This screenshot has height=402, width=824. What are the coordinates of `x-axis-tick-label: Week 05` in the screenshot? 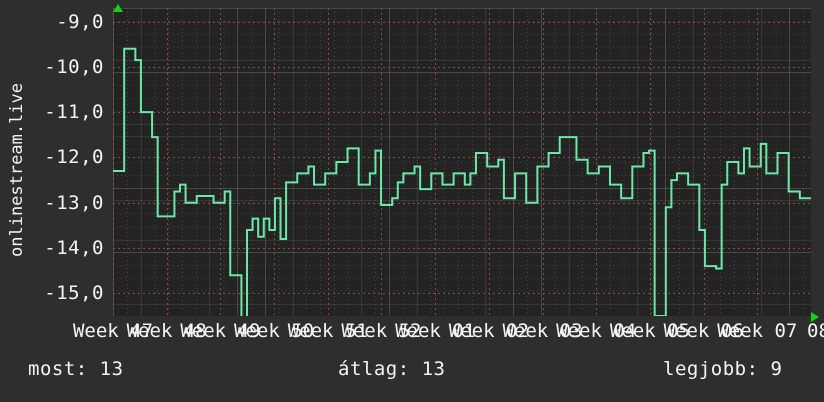 It's located at (649, 331).